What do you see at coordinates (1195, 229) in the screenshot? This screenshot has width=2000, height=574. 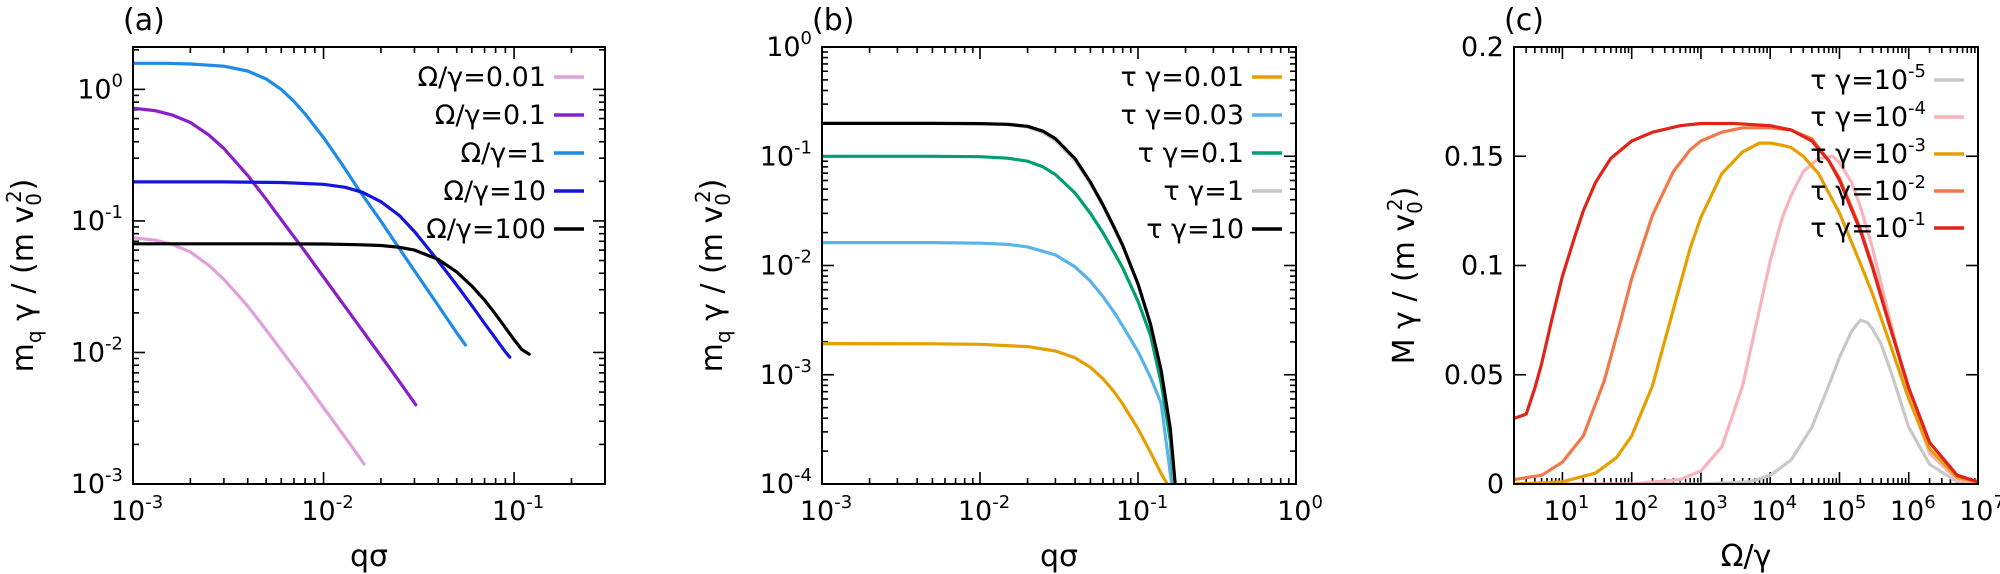 I see `legend-label: τ γ=10` at bounding box center [1195, 229].